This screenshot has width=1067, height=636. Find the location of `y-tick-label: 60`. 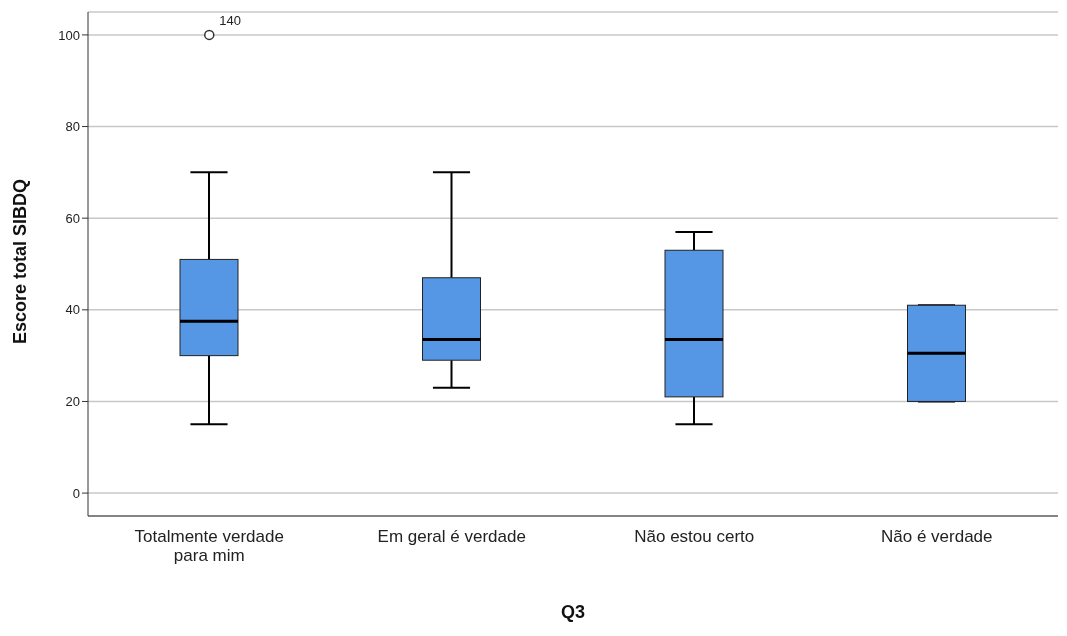

y-tick-label: 60 is located at coordinates (72, 218).